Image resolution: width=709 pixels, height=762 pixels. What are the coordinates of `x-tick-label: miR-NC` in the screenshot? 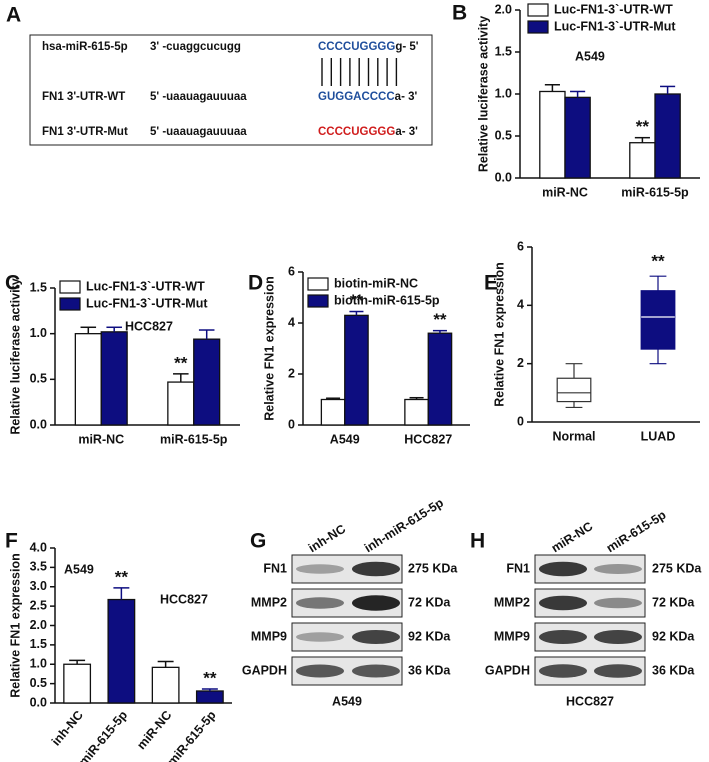 It's located at (565, 192).